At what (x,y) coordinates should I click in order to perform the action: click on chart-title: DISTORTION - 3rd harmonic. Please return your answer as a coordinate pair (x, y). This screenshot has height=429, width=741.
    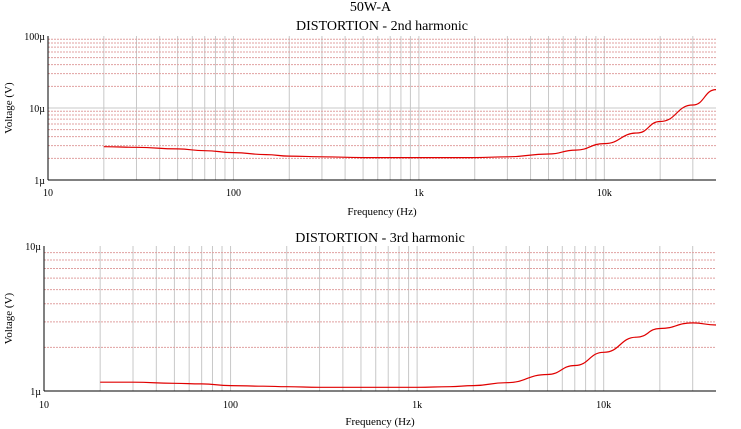
    Looking at the image, I should click on (380, 238).